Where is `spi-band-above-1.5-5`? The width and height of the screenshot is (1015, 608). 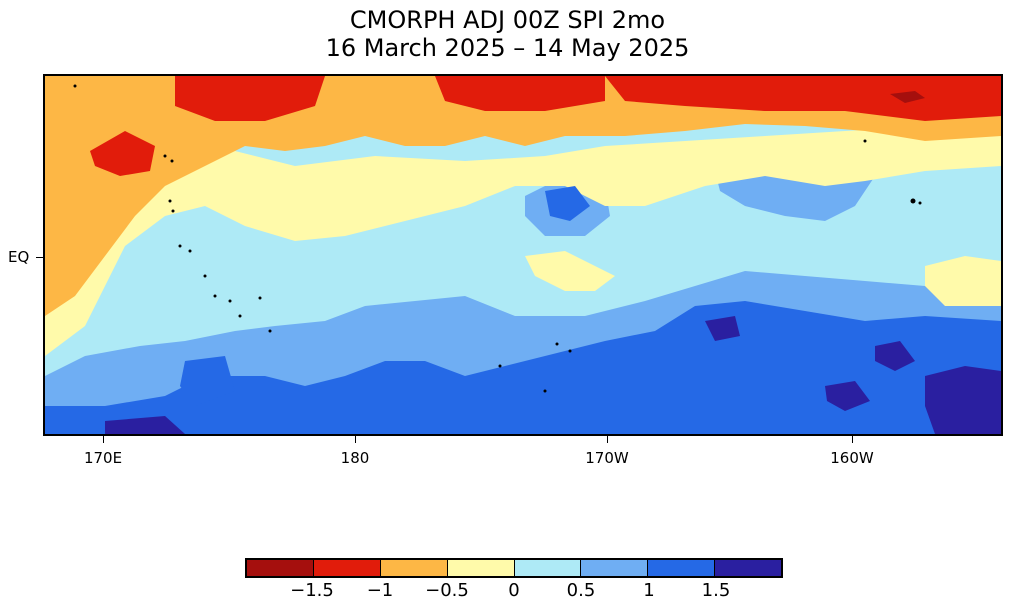 spi-band-above-1.5-5 is located at coordinates (145, 425).